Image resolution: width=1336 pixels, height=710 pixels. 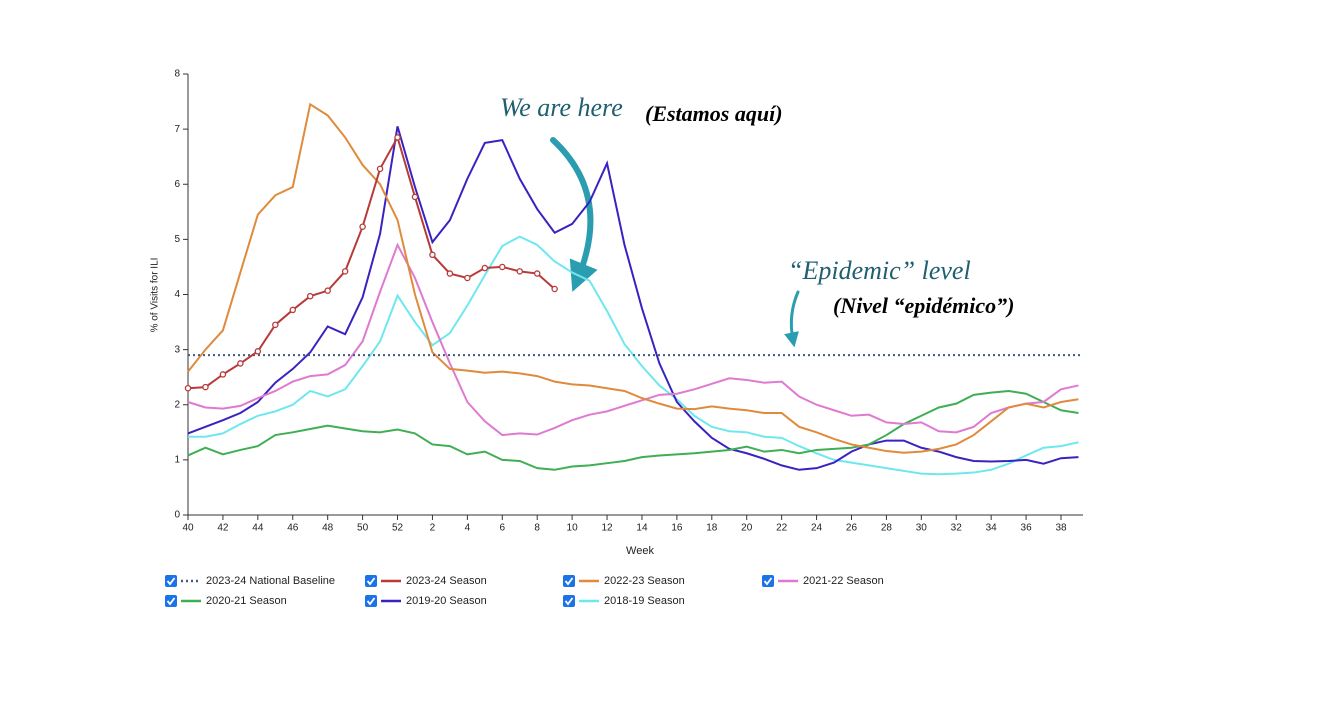 I want to click on legend-label: 2023-24 Season, so click(x=446, y=581).